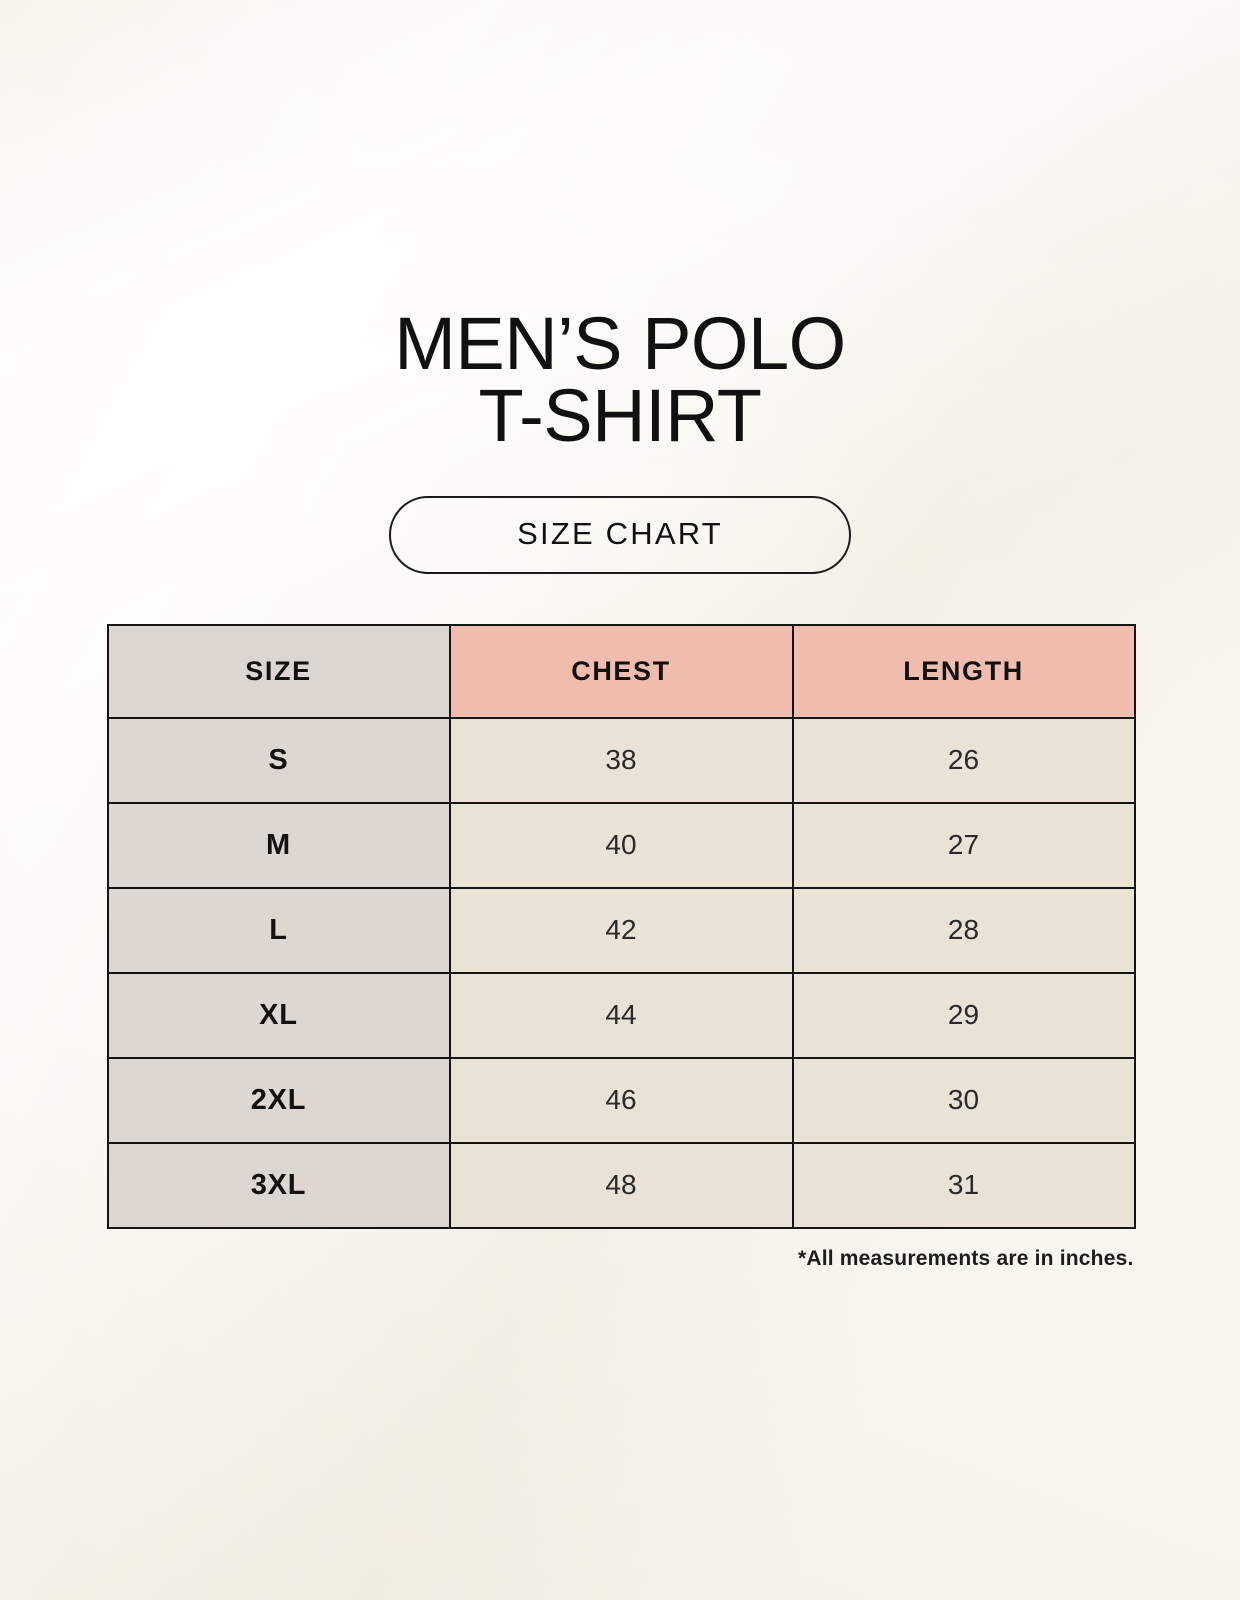 This screenshot has width=1240, height=1600. I want to click on table-row: 2XL 46 30, so click(621, 1100).